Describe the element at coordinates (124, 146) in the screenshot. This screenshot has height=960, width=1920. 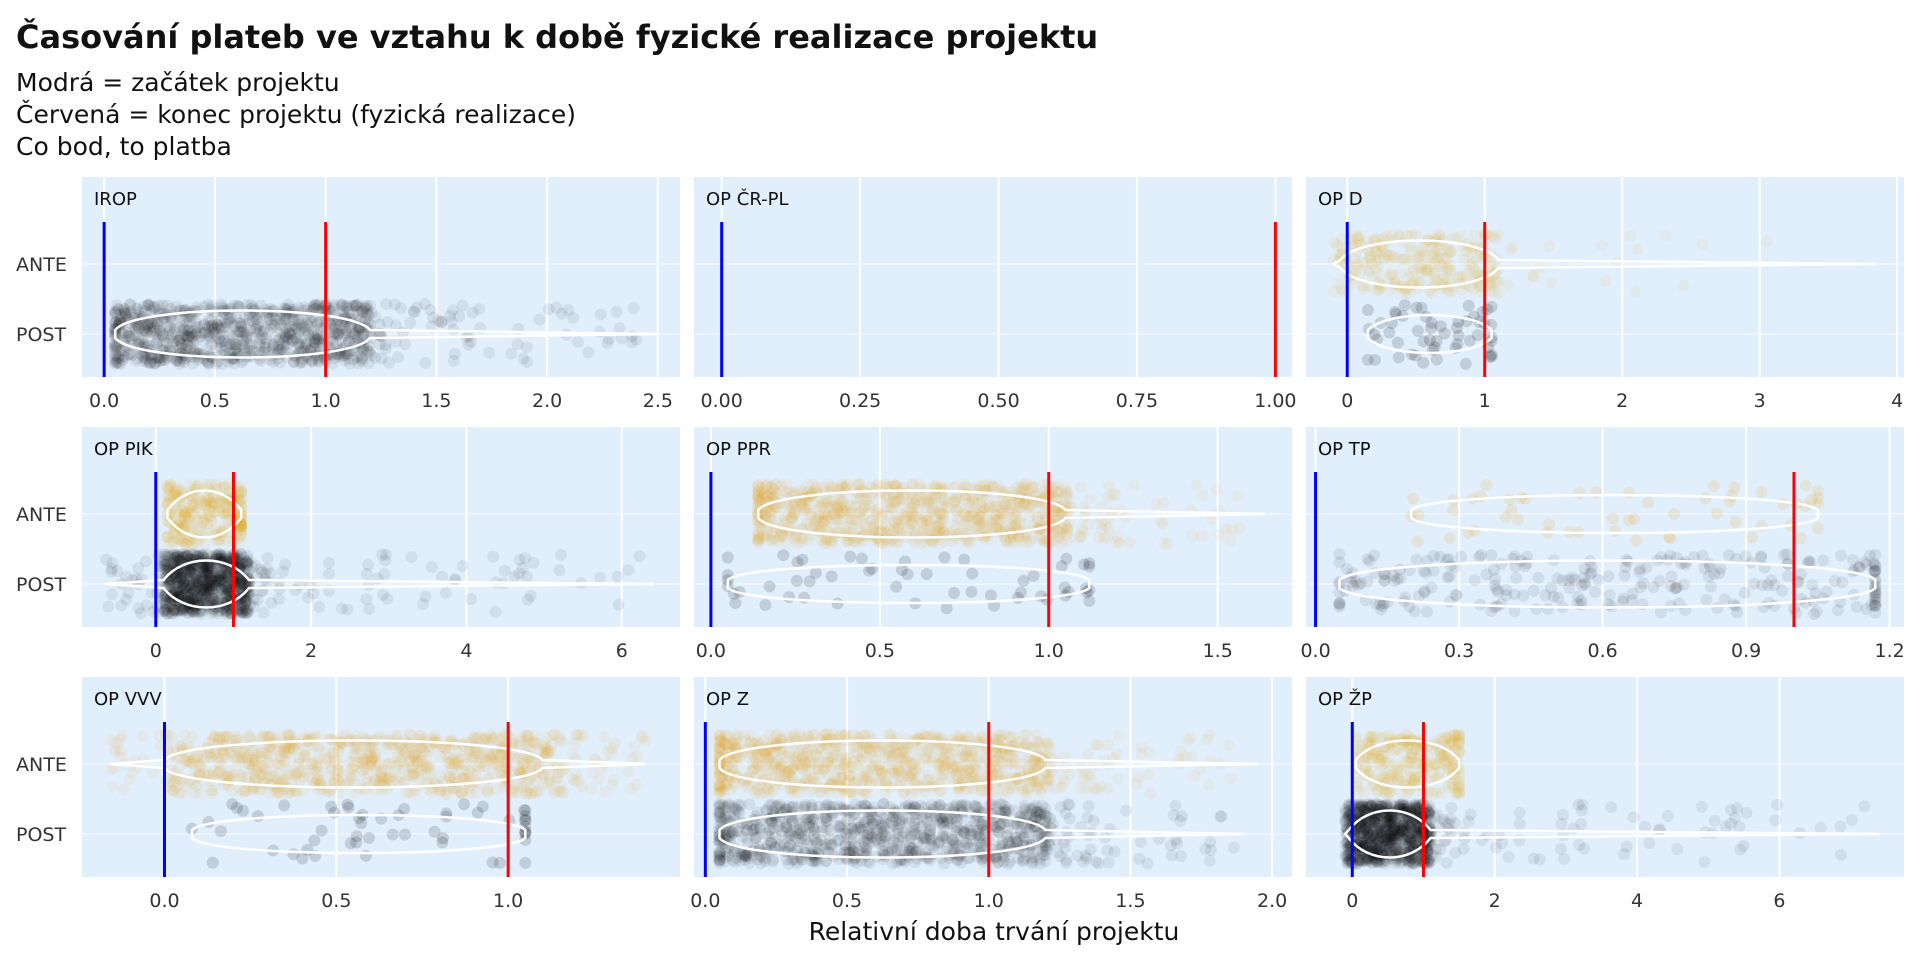
I see `subtitle-line-3: Co bod, to platba` at that location.